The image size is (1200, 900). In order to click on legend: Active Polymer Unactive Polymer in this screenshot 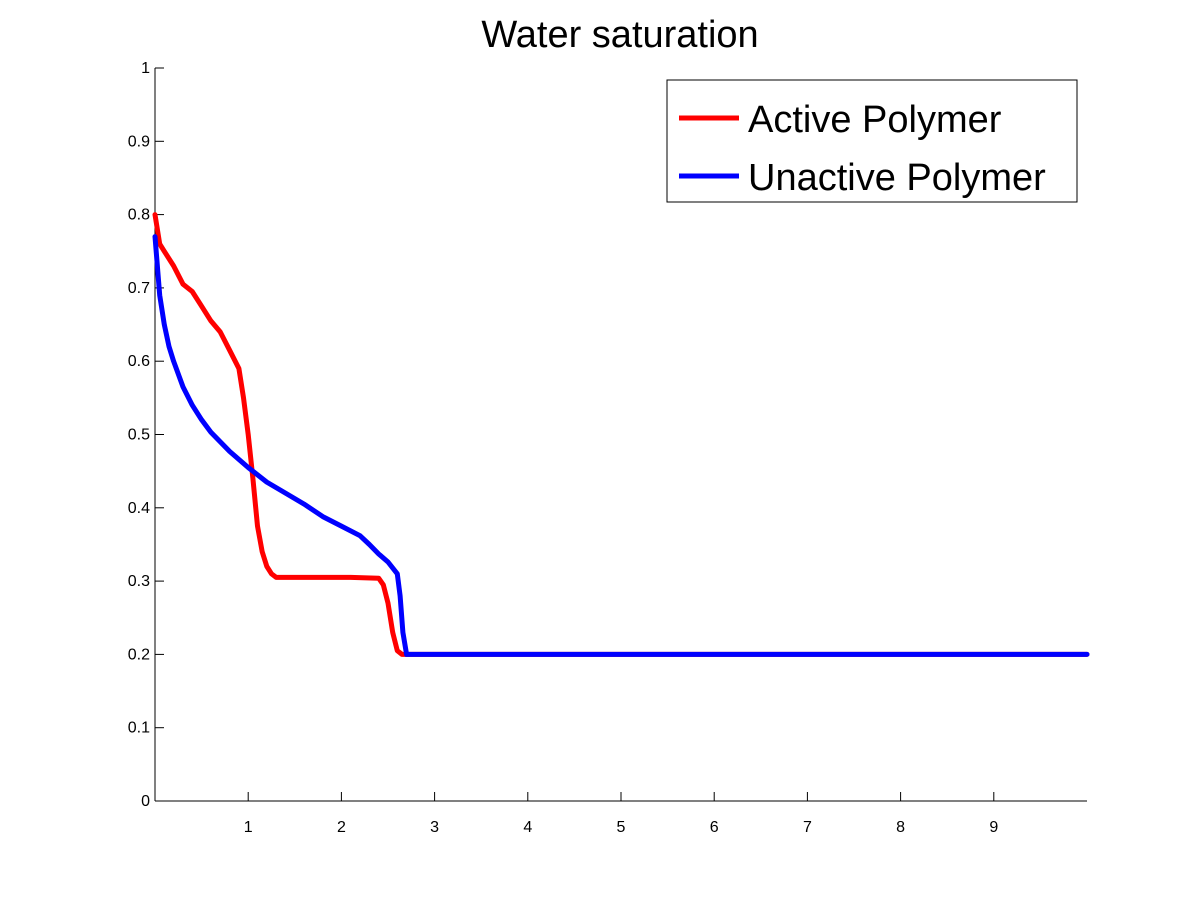, I will do `click(872, 141)`.